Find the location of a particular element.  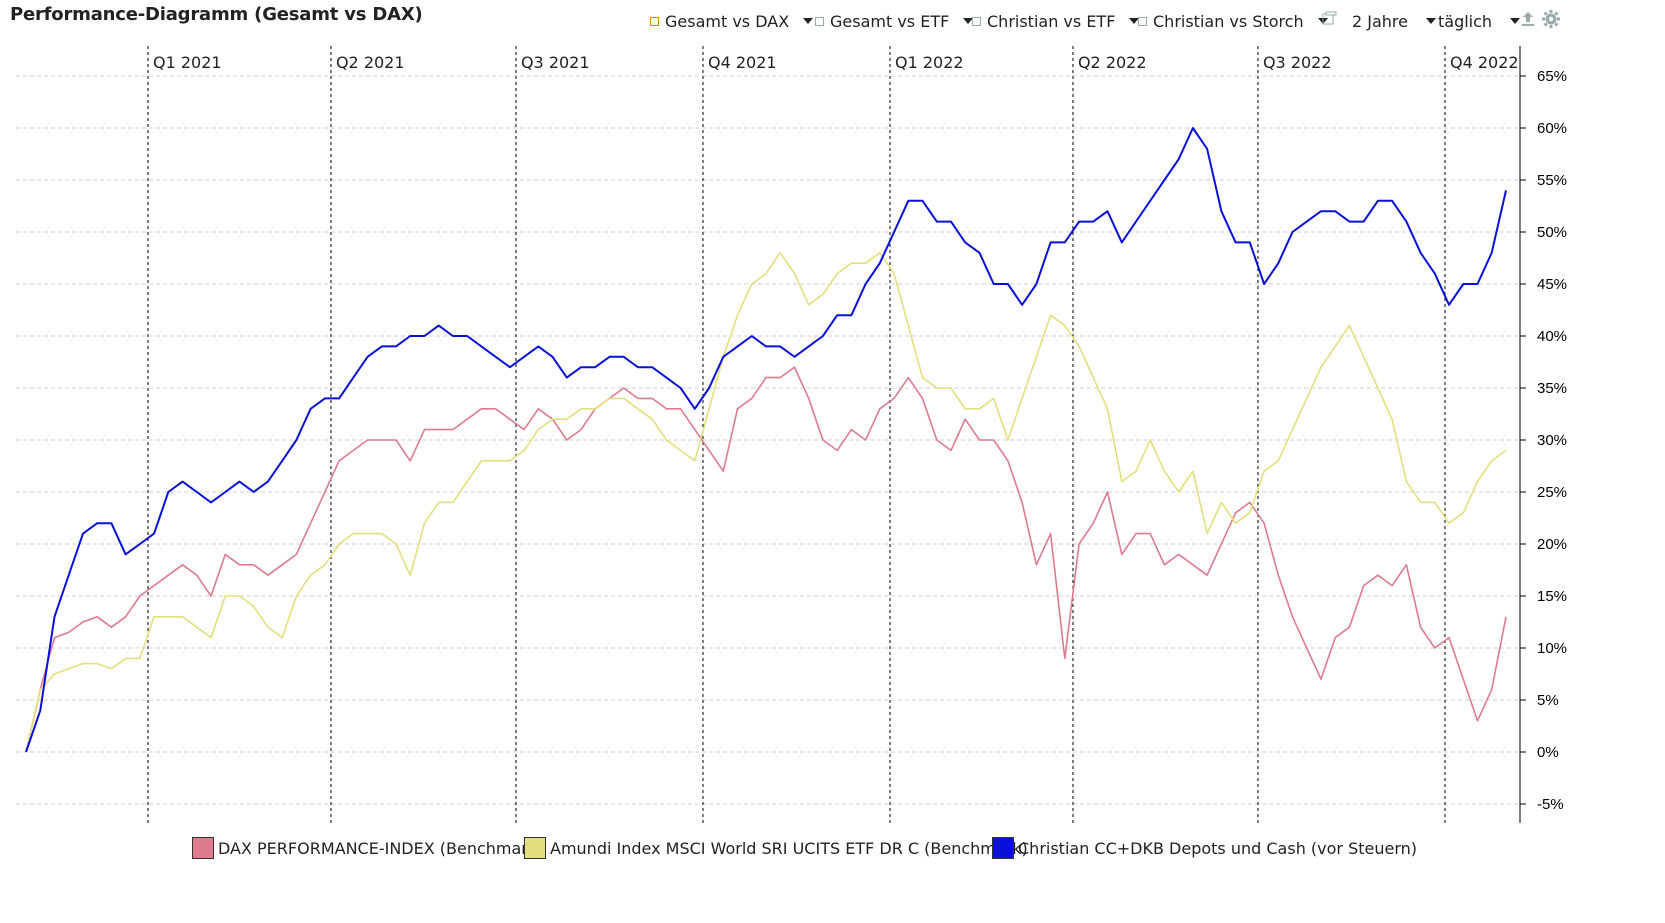

interval-select: täglich is located at coordinates (1479, 21).